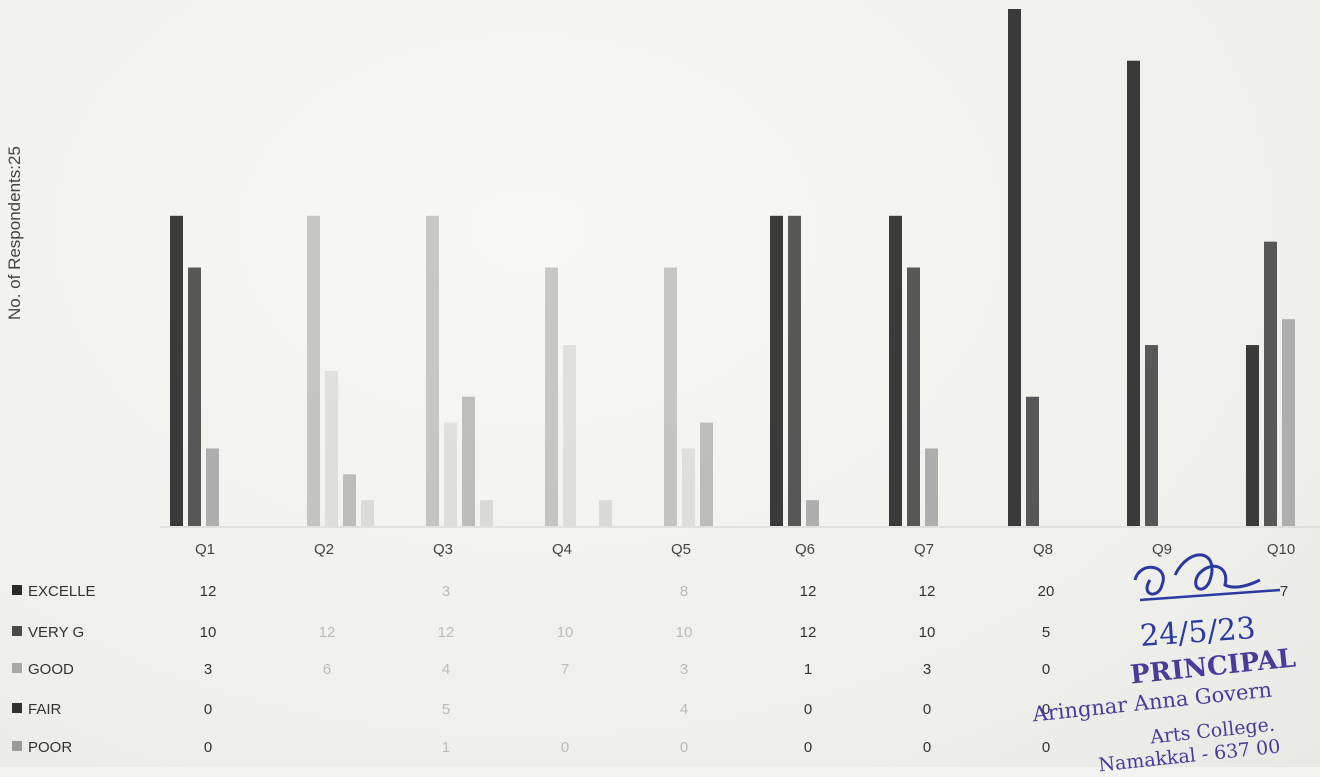 This screenshot has height=777, width=1320. Describe the element at coordinates (1133, 293) in the screenshot. I see `bar-q9-excelle` at that location.